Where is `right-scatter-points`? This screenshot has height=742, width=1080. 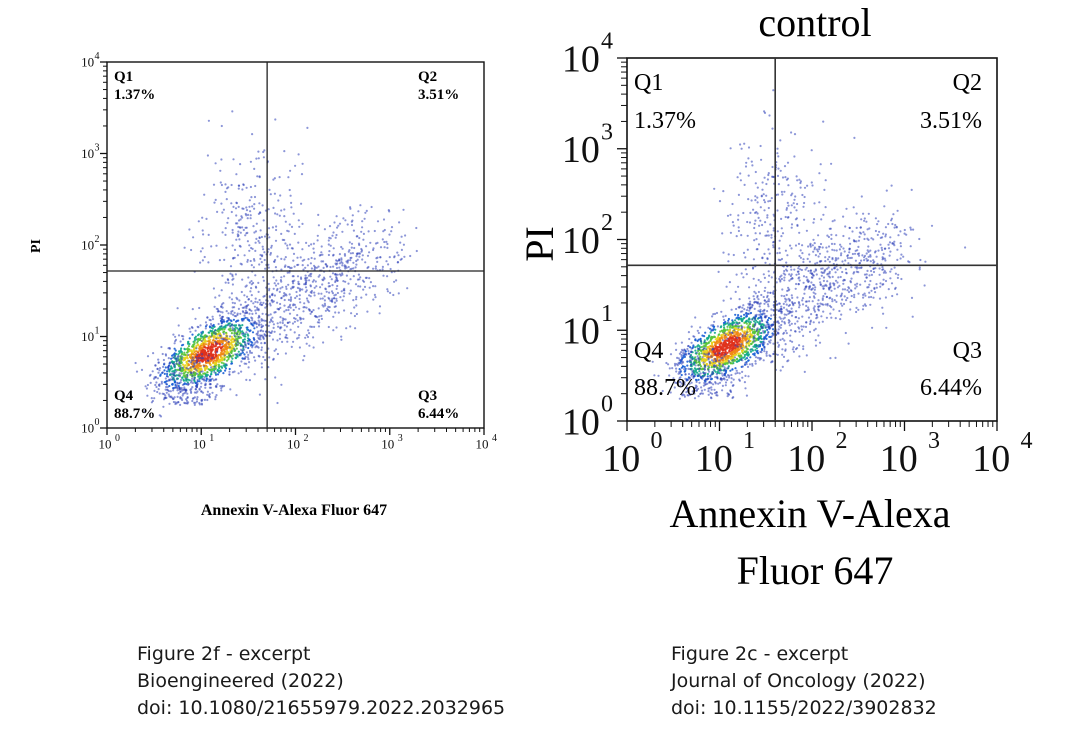 right-scatter-points is located at coordinates (804, 244).